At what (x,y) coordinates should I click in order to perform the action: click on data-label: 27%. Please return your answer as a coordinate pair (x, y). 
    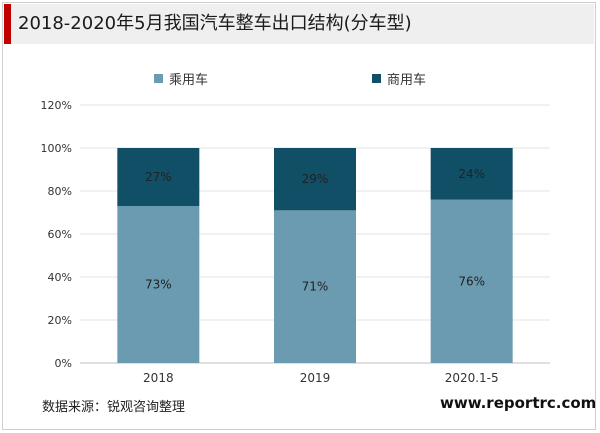
    Looking at the image, I should click on (158, 177).